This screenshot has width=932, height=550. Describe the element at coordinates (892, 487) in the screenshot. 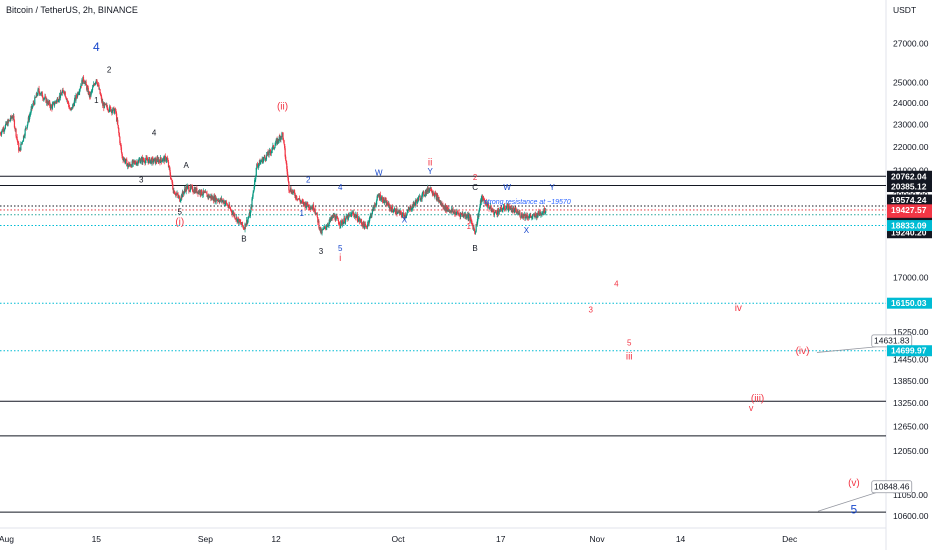

I see `callout-box` at that location.